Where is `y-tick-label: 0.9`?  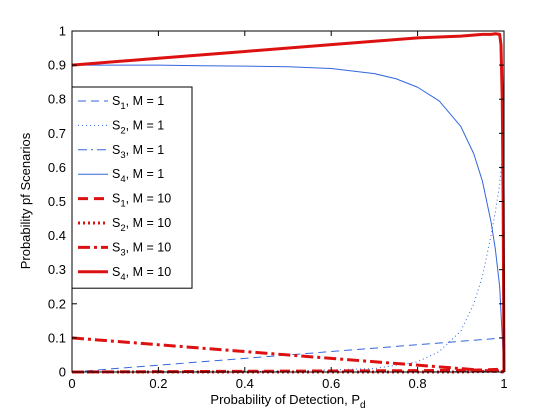
y-tick-label: 0.9 is located at coordinates (57, 65).